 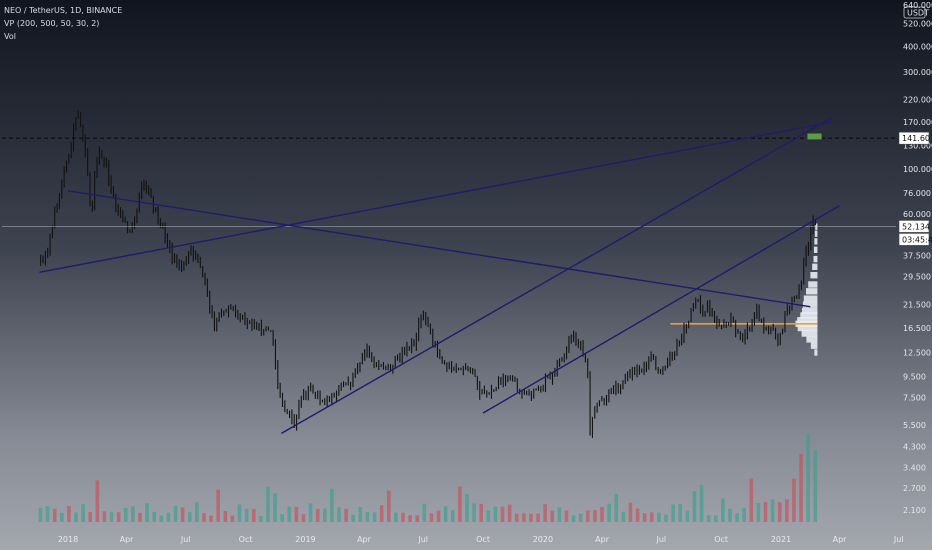 What do you see at coordinates (428, 477) in the screenshot?
I see `volume-bars` at bounding box center [428, 477].